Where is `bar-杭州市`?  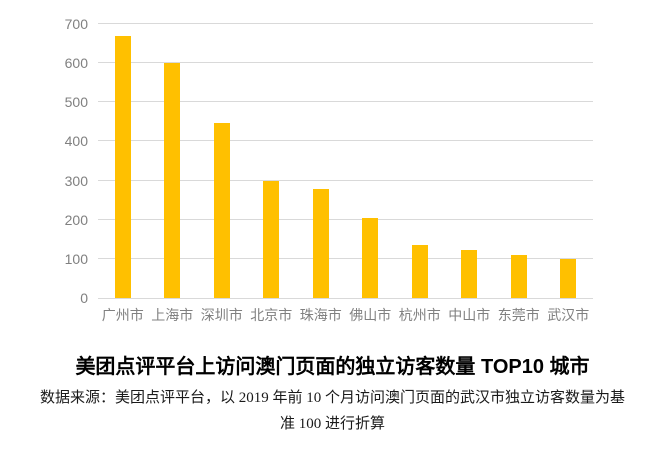 bar-杭州市 is located at coordinates (419, 271).